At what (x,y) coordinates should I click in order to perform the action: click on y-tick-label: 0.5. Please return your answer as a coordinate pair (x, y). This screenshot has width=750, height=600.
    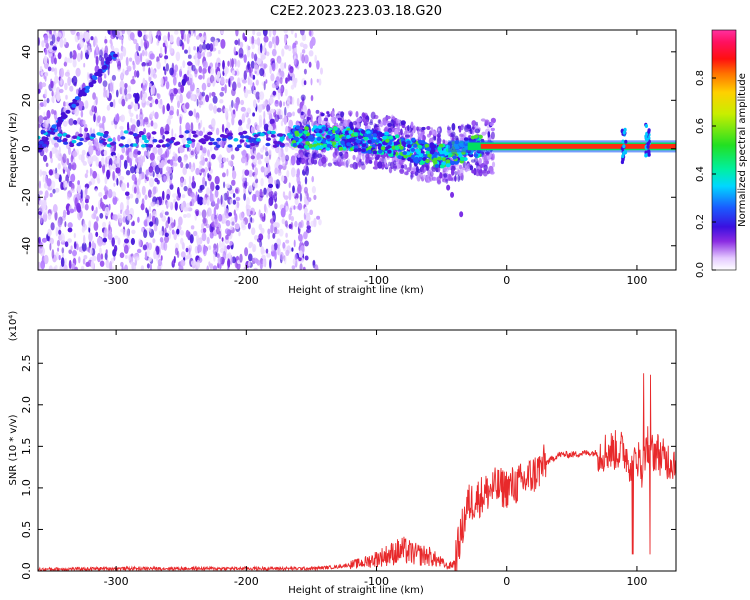
    Looking at the image, I should click on (26, 530).